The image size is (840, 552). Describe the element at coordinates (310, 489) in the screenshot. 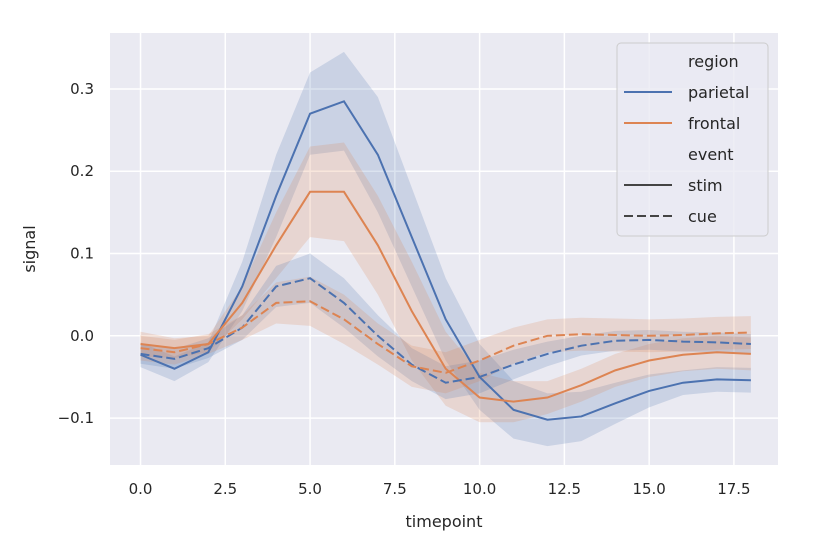

I see `x-tick-label: 5.0` at that location.